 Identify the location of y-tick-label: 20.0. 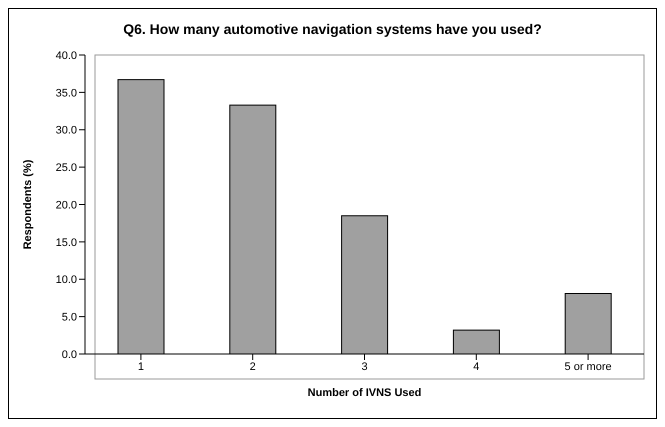
(66, 205).